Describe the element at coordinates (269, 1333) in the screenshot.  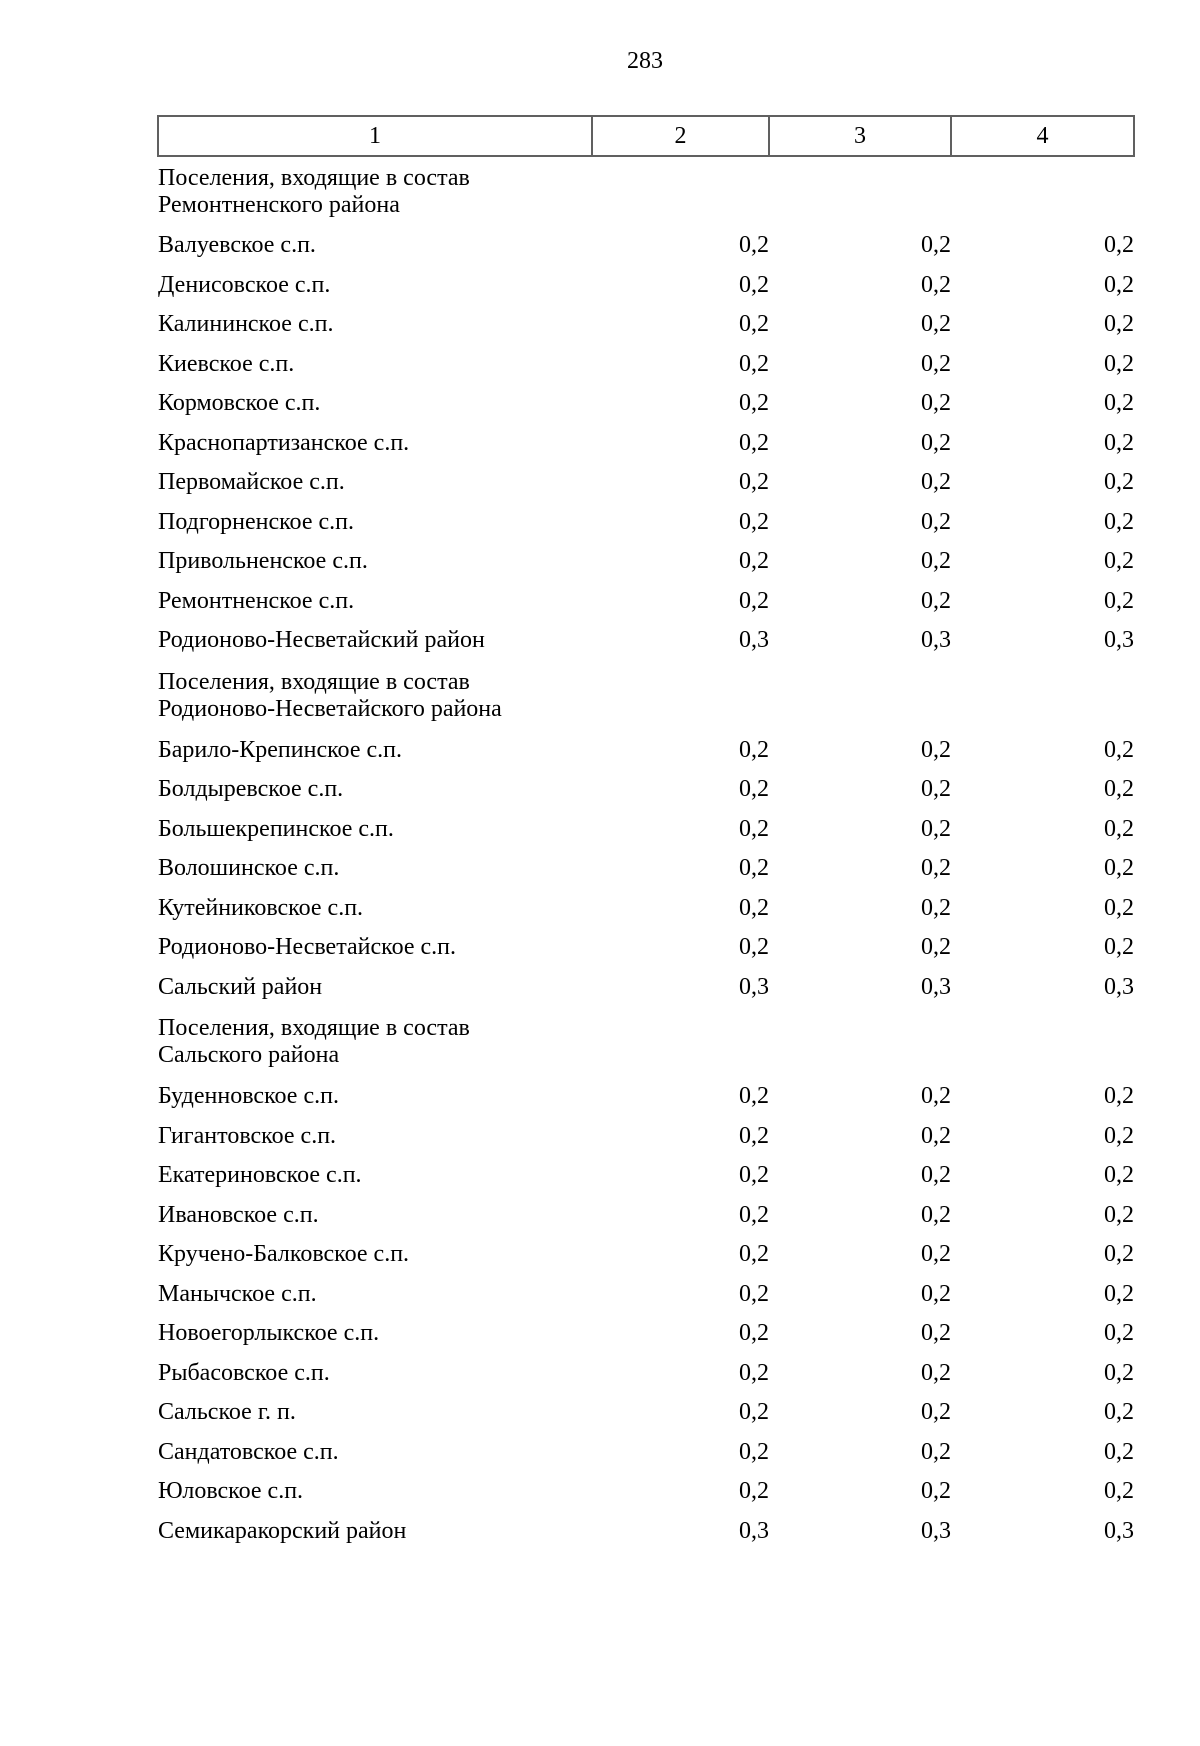
I see `territory-name: Новоегорлыкское с.п.` at that location.